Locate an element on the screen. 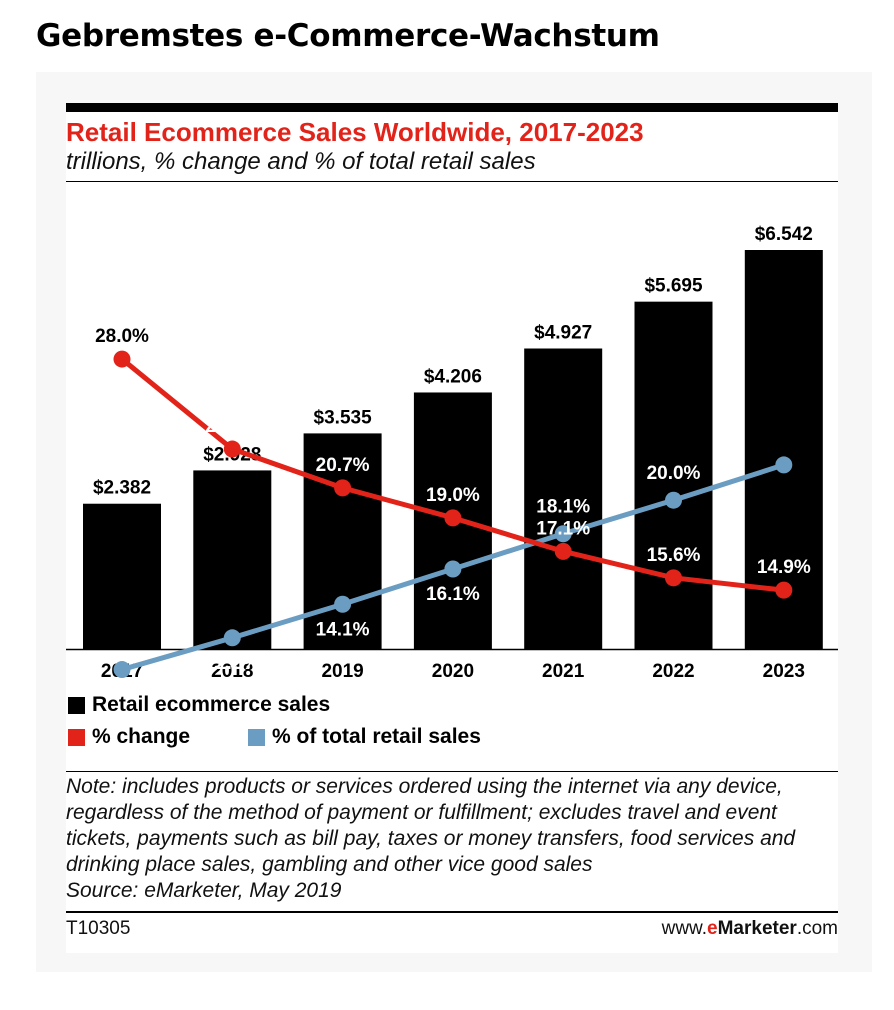  brand-e: e is located at coordinates (712, 928).